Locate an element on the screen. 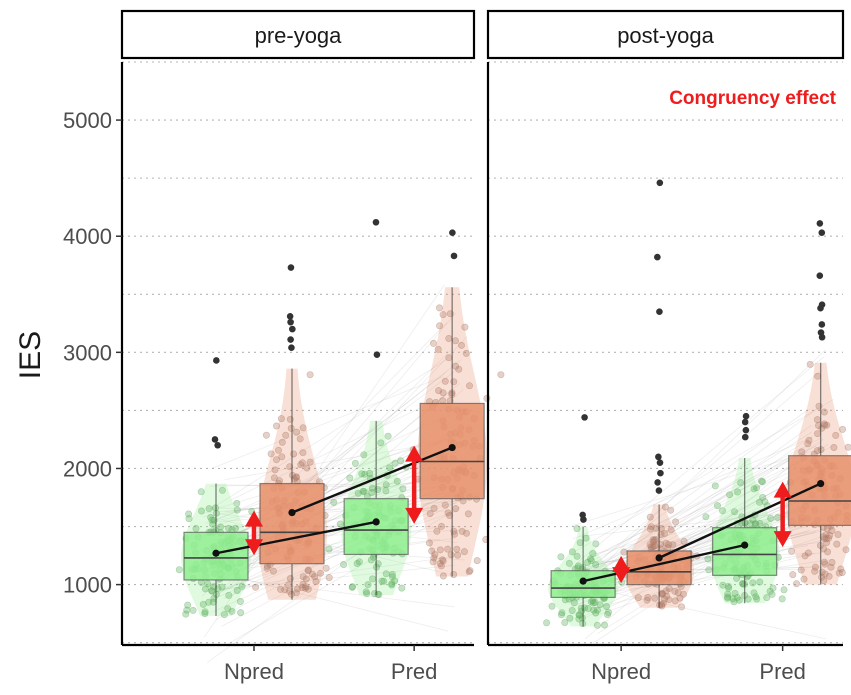 Image resolution: width=851 pixels, height=695 pixels. facet-strip-label: pre-yoga is located at coordinates (299, 35).